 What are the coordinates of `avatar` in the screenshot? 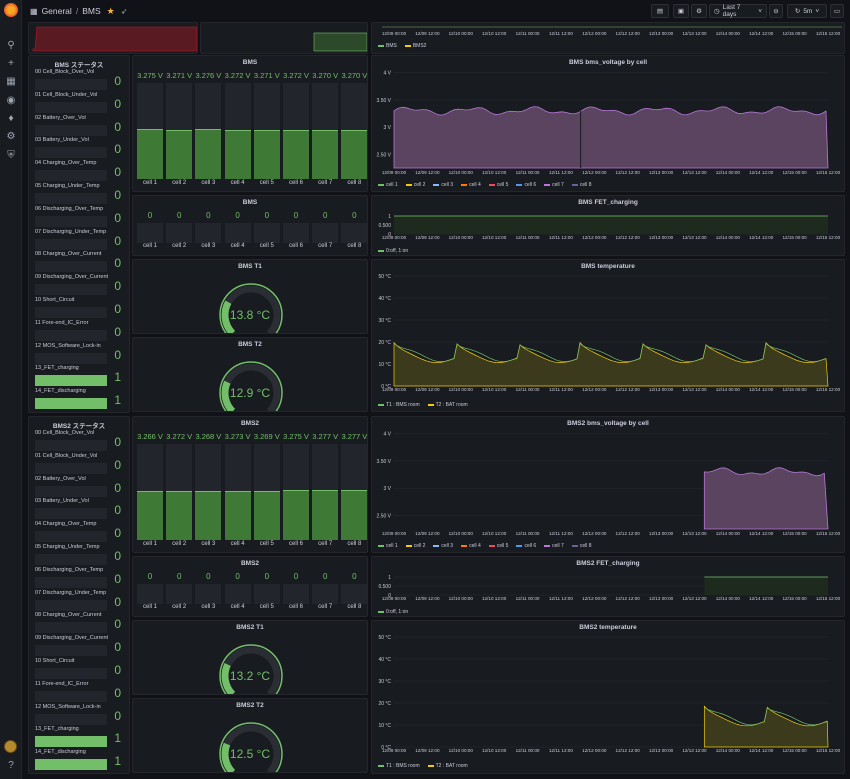 It's located at (10, 746).